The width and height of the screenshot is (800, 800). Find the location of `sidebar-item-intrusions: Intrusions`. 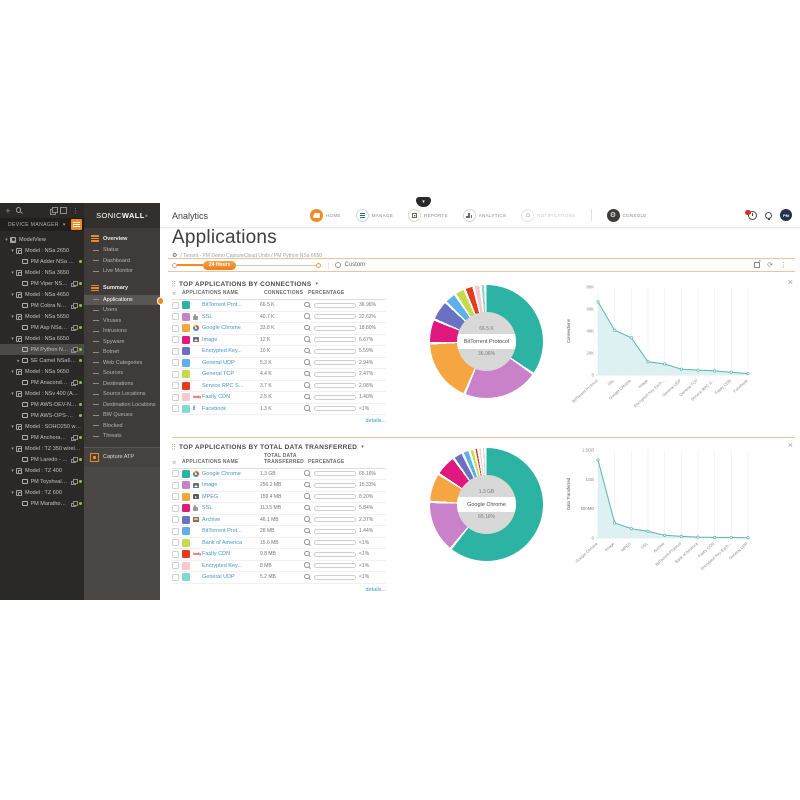

sidebar-item-intrusions: Intrusions is located at coordinates (122, 331).